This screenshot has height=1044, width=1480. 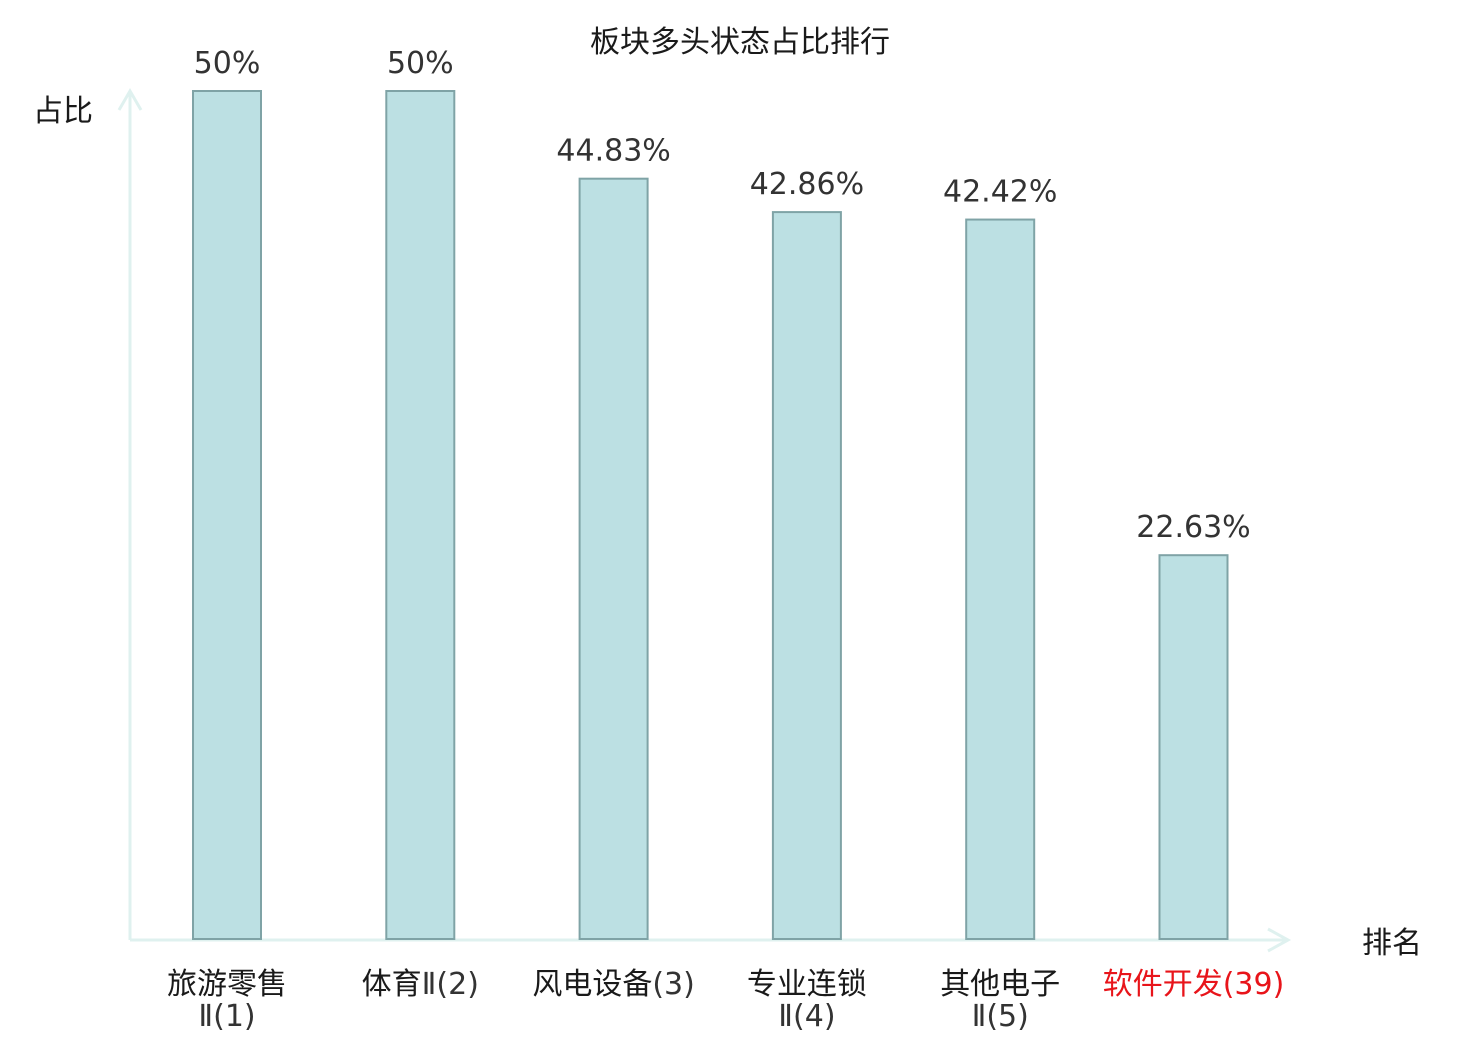 I want to click on category-label-6: 软件开发(39), so click(x=1194, y=984).